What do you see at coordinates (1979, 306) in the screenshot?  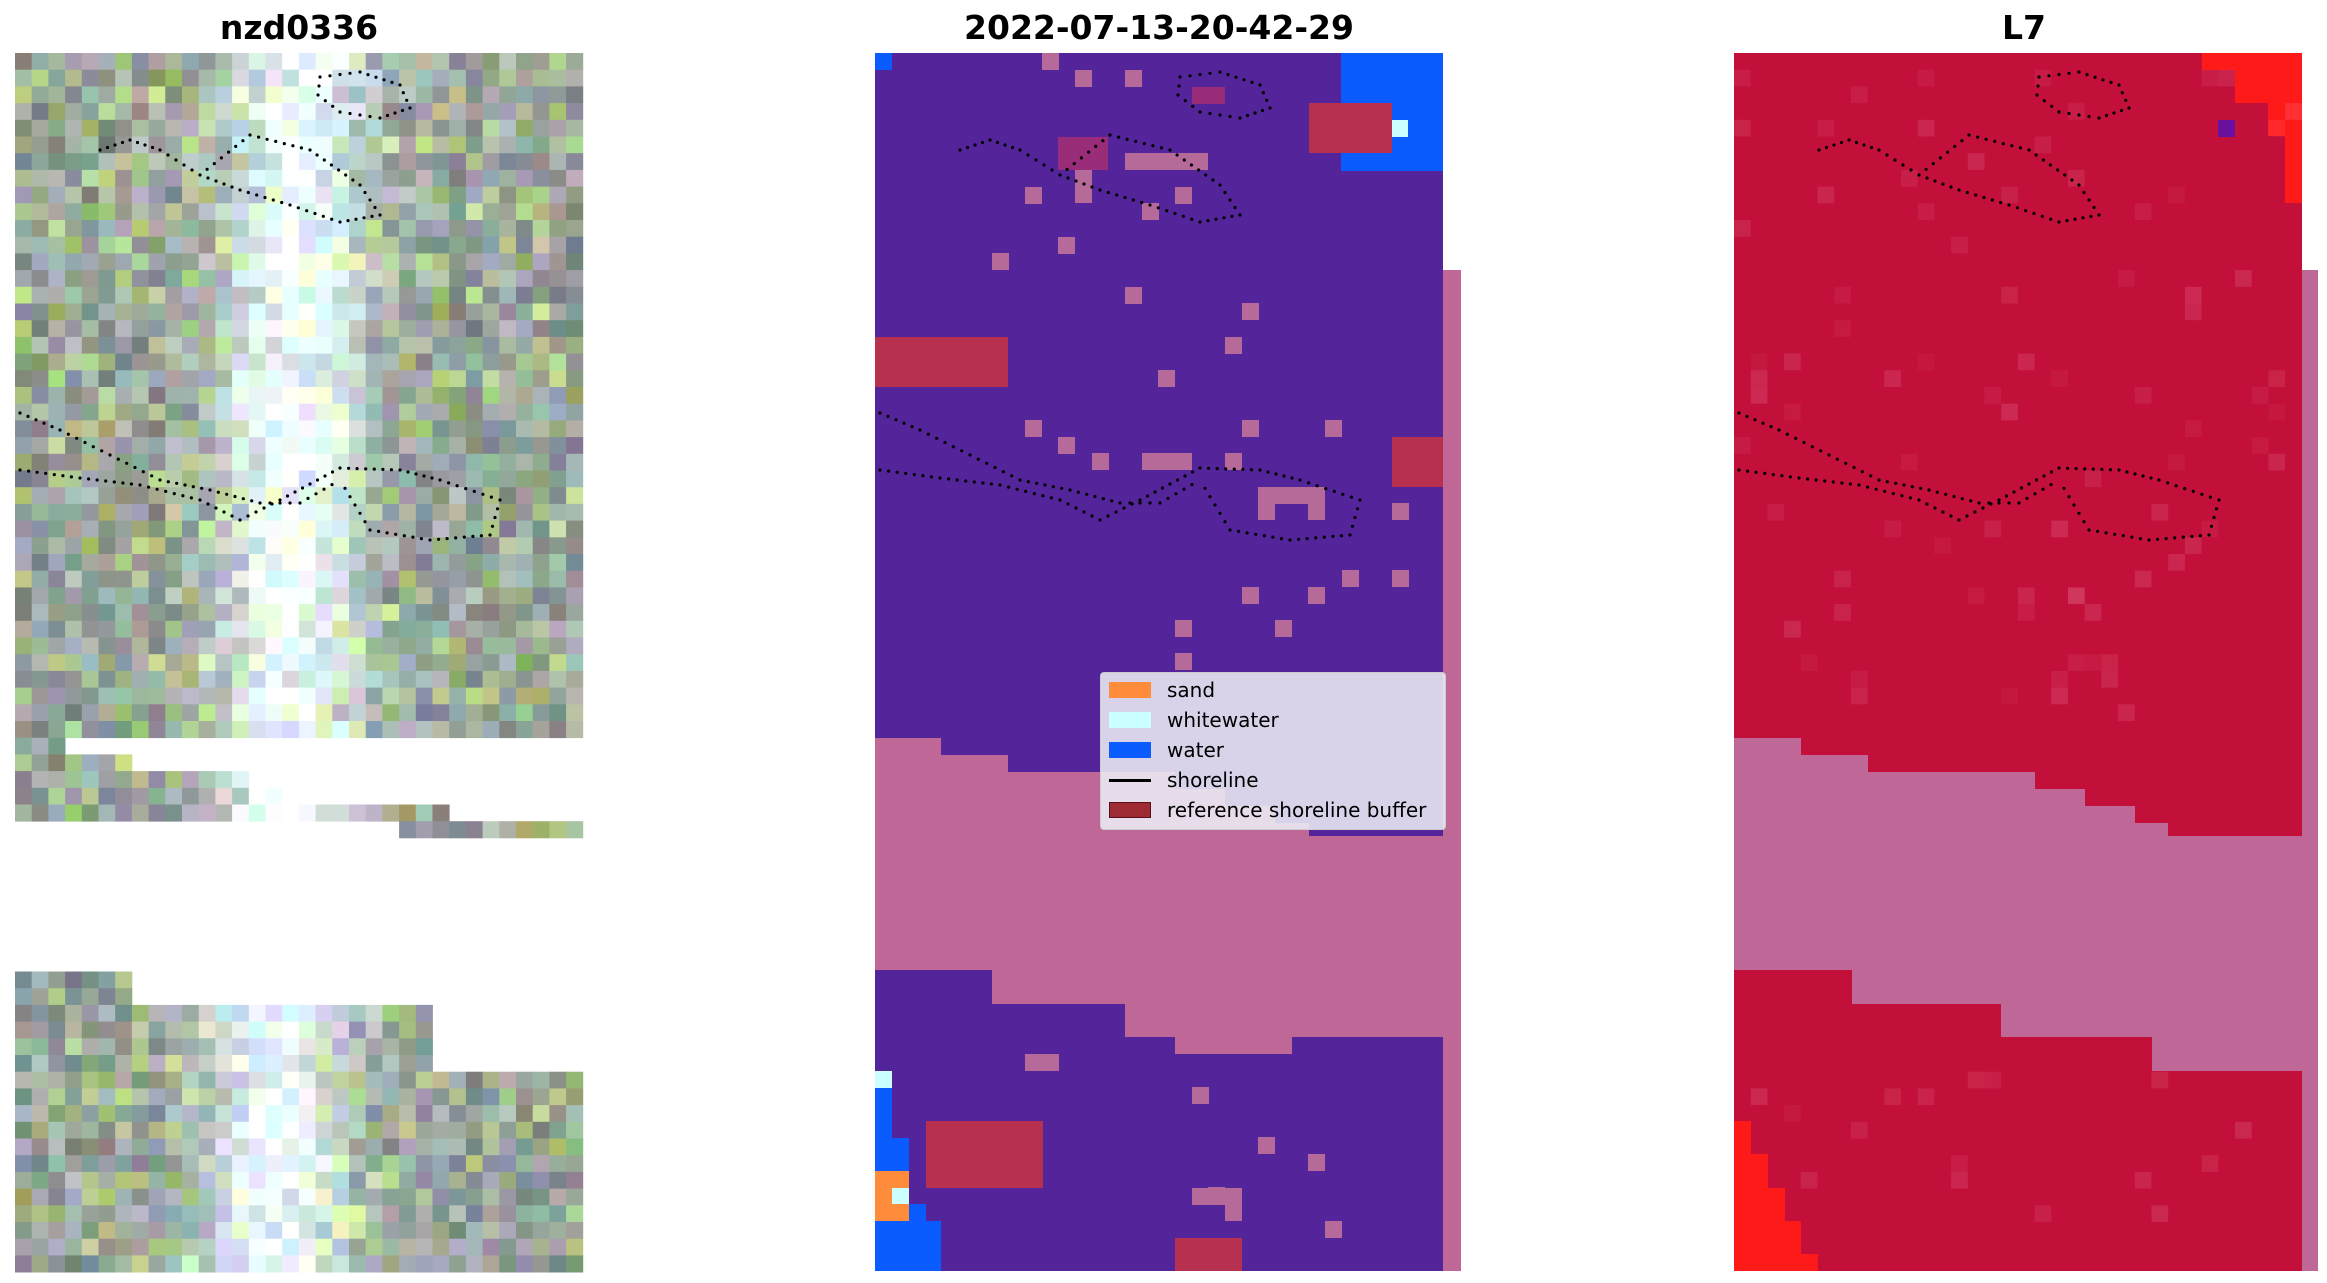 I see `l7-shoreline-dots` at bounding box center [1979, 306].